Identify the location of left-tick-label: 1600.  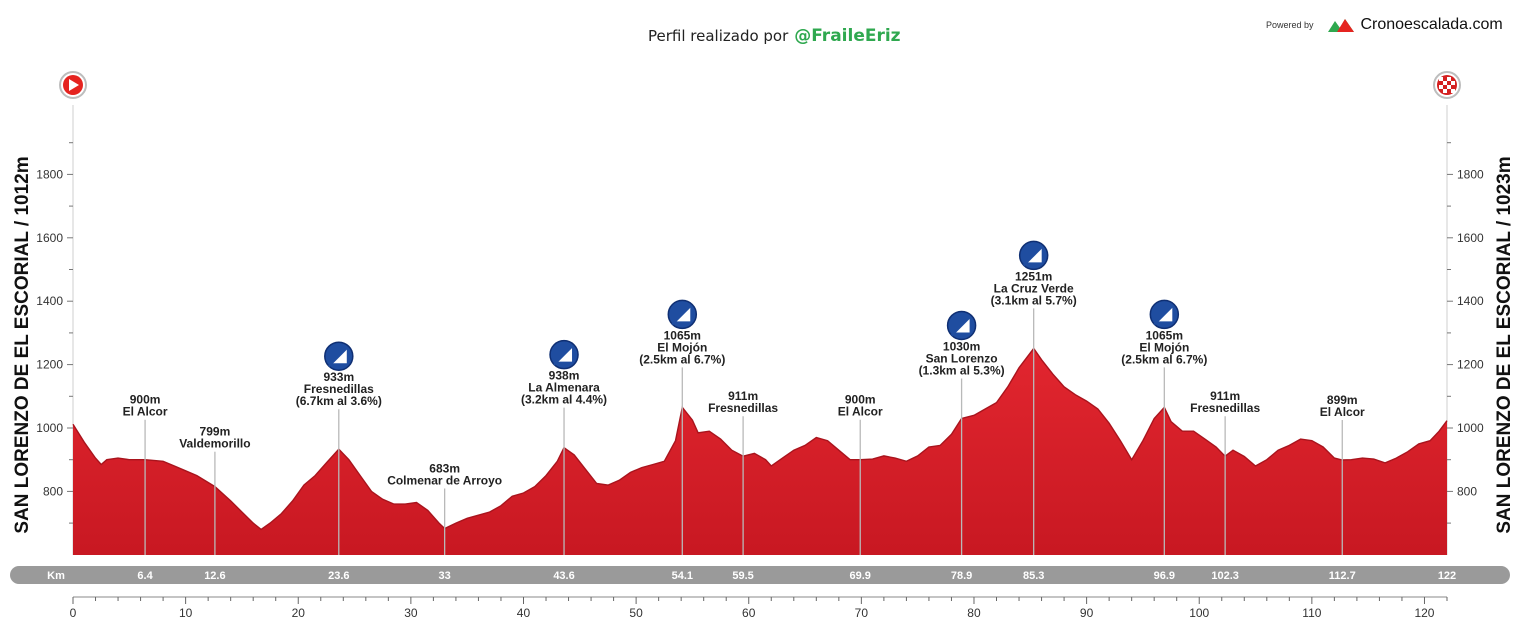
(49, 238).